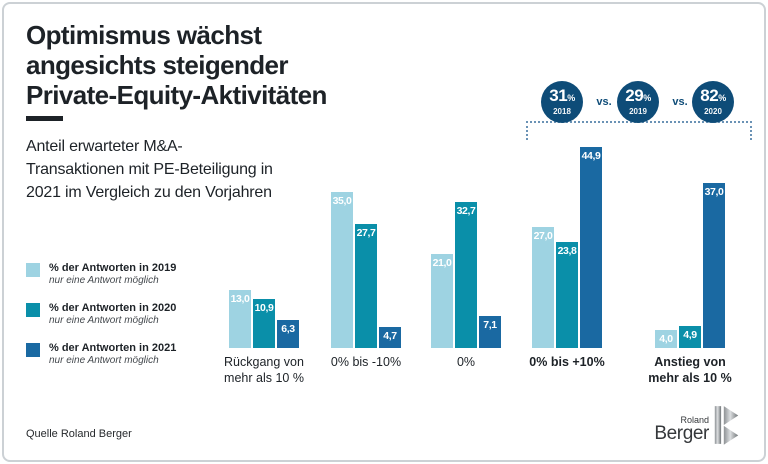 The image size is (768, 464). I want to click on title-line-2: angesichts steigender, so click(157, 65).